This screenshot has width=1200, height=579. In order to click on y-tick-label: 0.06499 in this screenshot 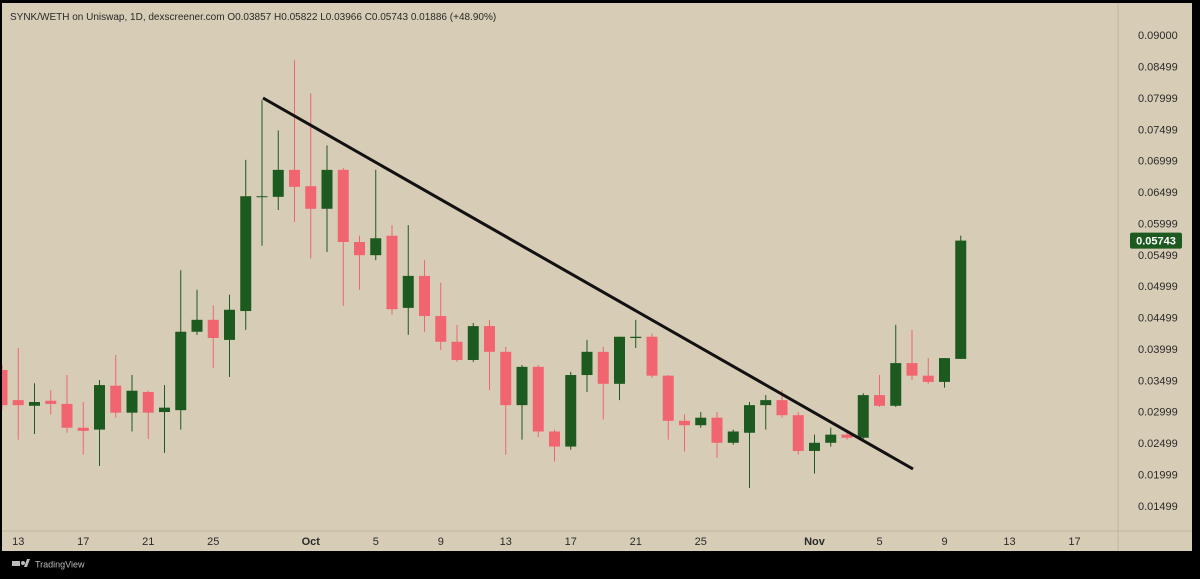, I will do `click(1158, 193)`.